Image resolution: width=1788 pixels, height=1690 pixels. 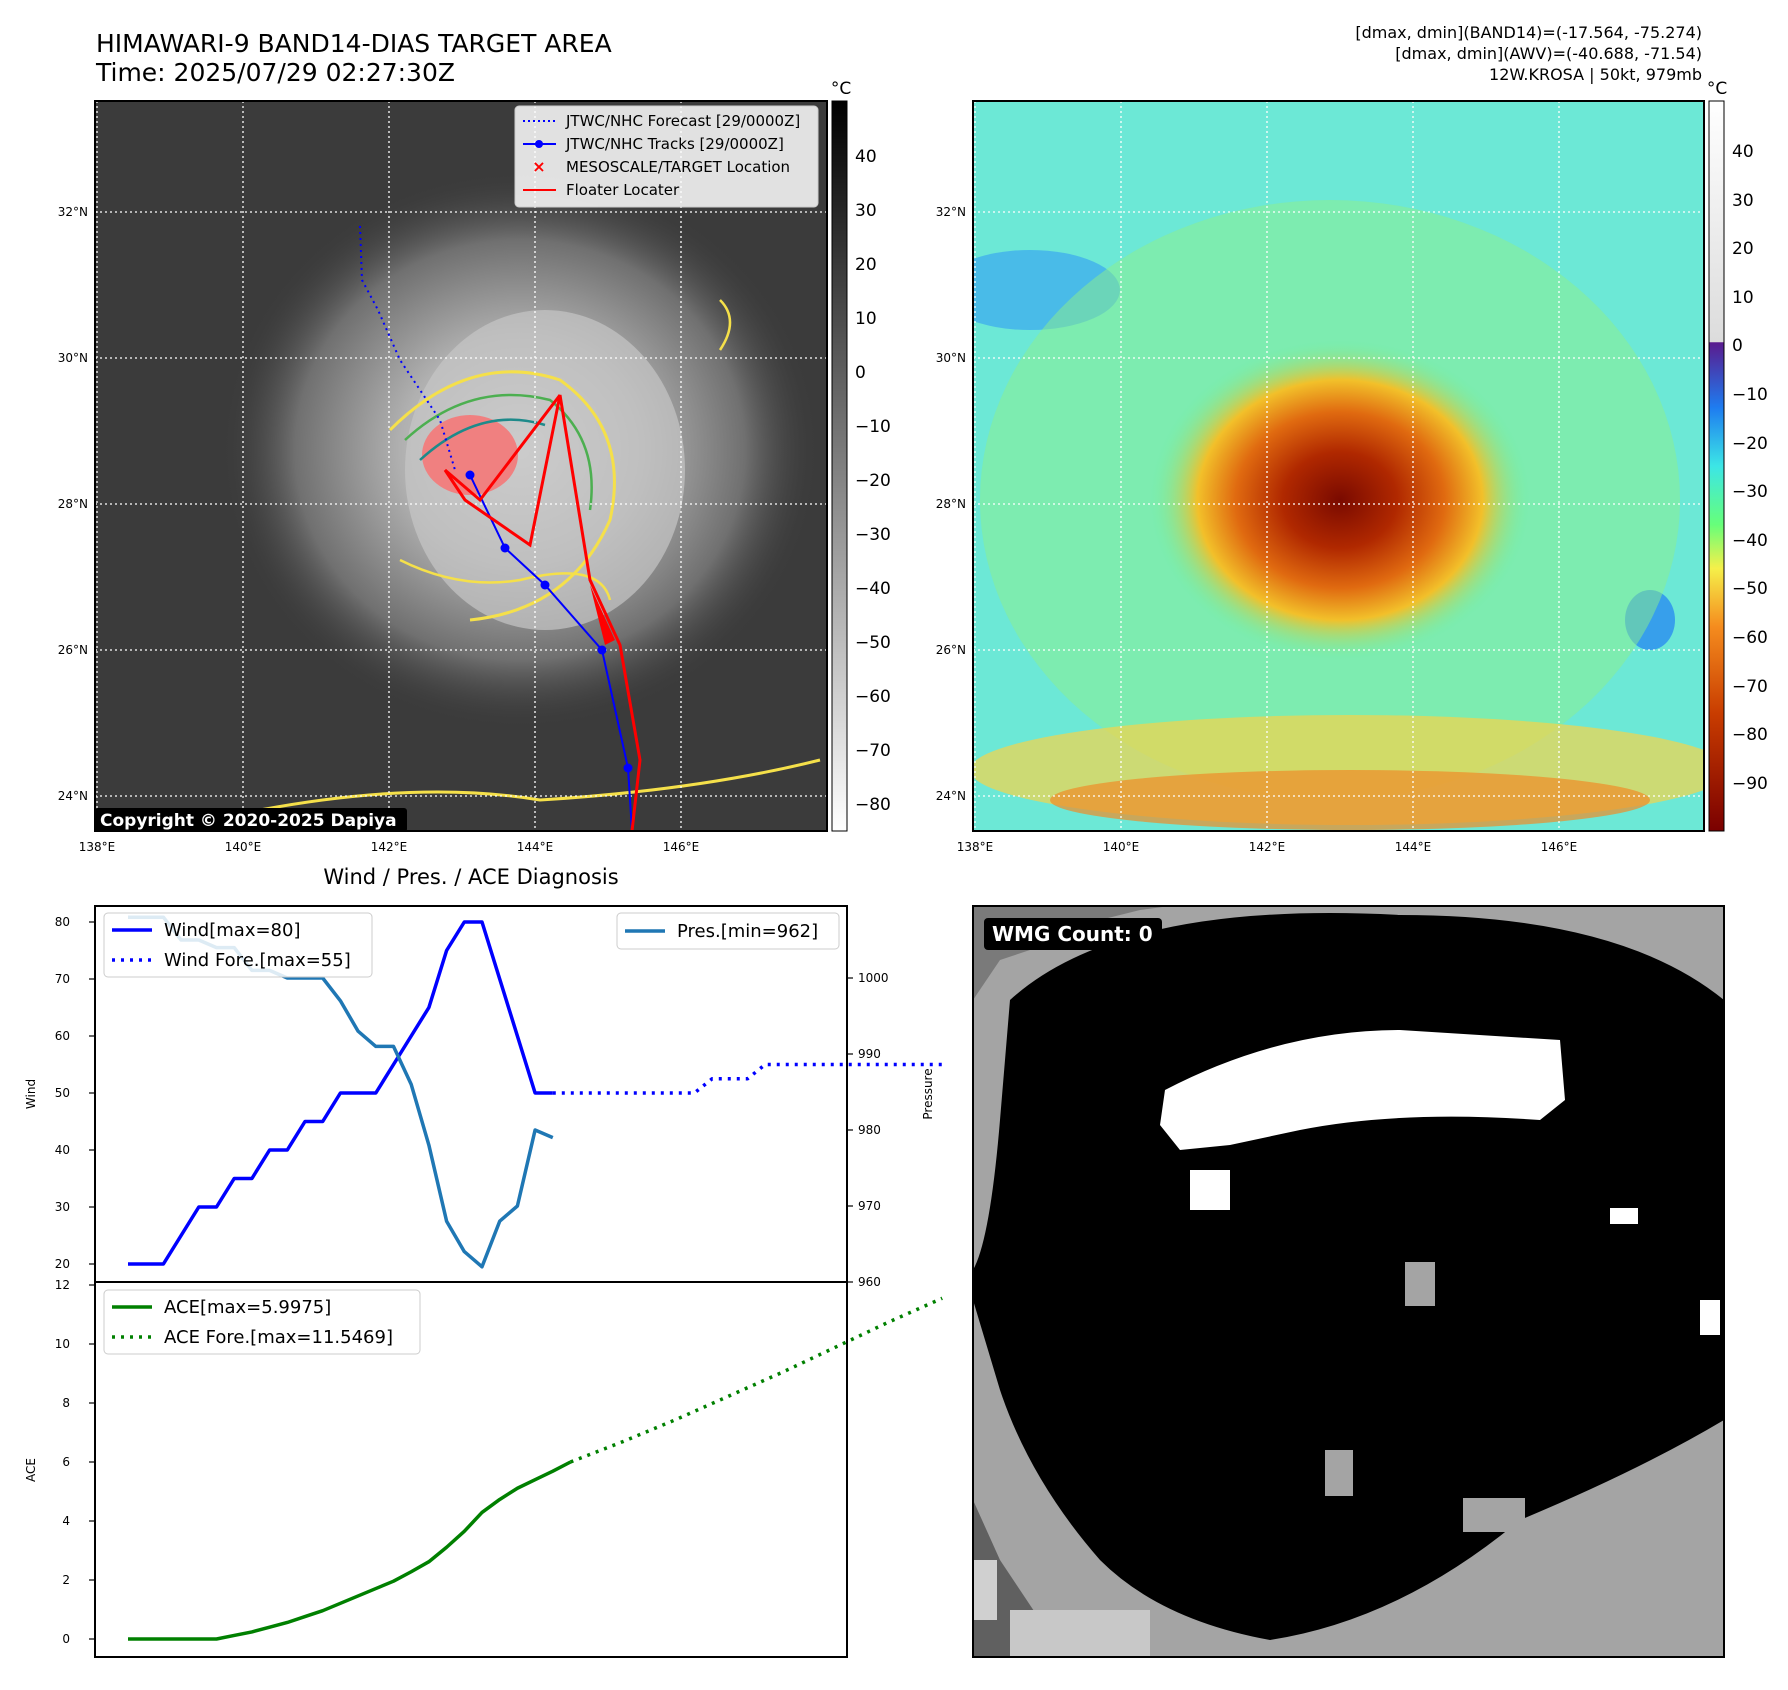 I want to click on awv-storm, so click(x=1340, y=500).